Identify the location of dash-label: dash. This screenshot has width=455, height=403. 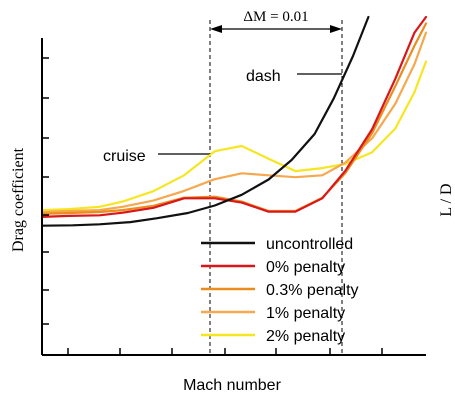
(263, 76).